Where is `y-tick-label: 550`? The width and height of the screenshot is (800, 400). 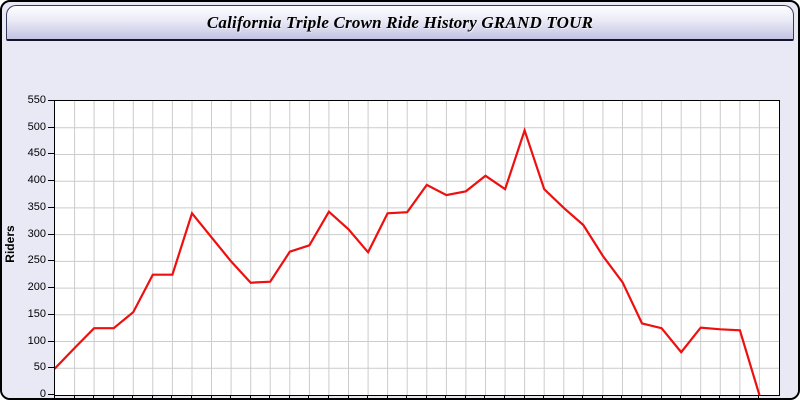 y-tick-label: 550 is located at coordinates (36, 100).